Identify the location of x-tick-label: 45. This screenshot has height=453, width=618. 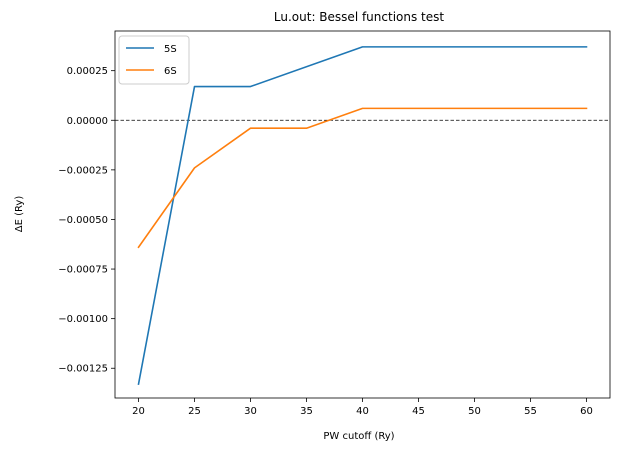
(418, 411).